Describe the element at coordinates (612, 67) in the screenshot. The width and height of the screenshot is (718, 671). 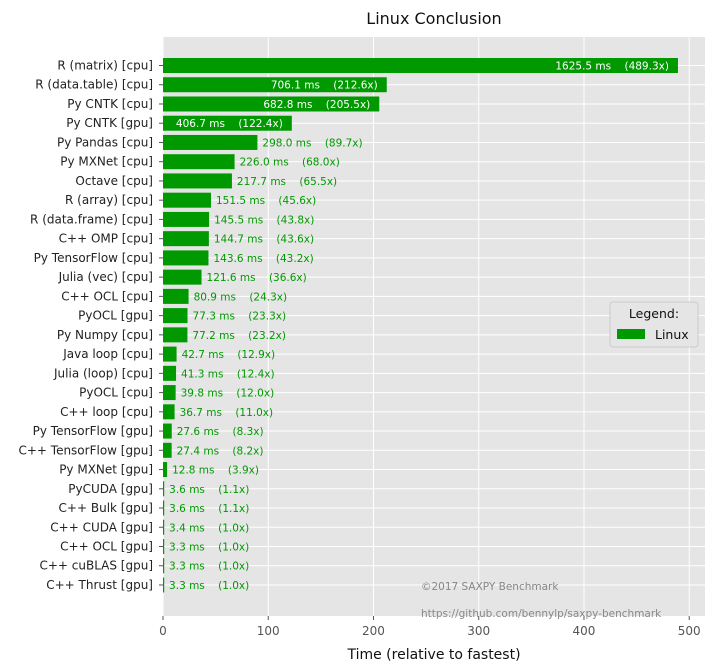
I see `bar-data-label: 1625.5 ms (489.3x)` at that location.